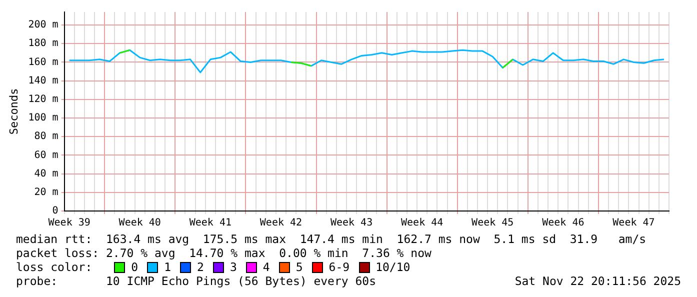 This screenshot has height=297, width=697. Describe the element at coordinates (266, 267) in the screenshot. I see `legend-label: 4` at that location.